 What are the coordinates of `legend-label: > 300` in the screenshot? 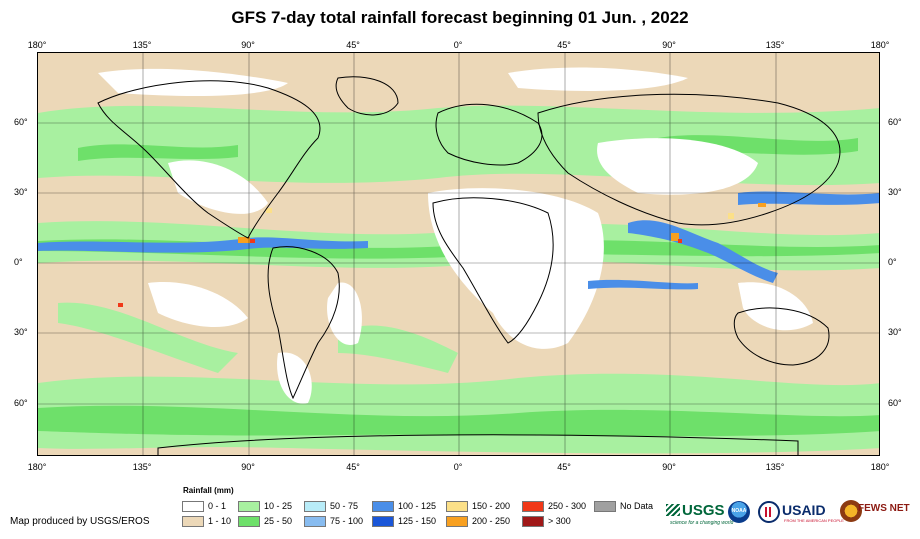 It's located at (559, 521).